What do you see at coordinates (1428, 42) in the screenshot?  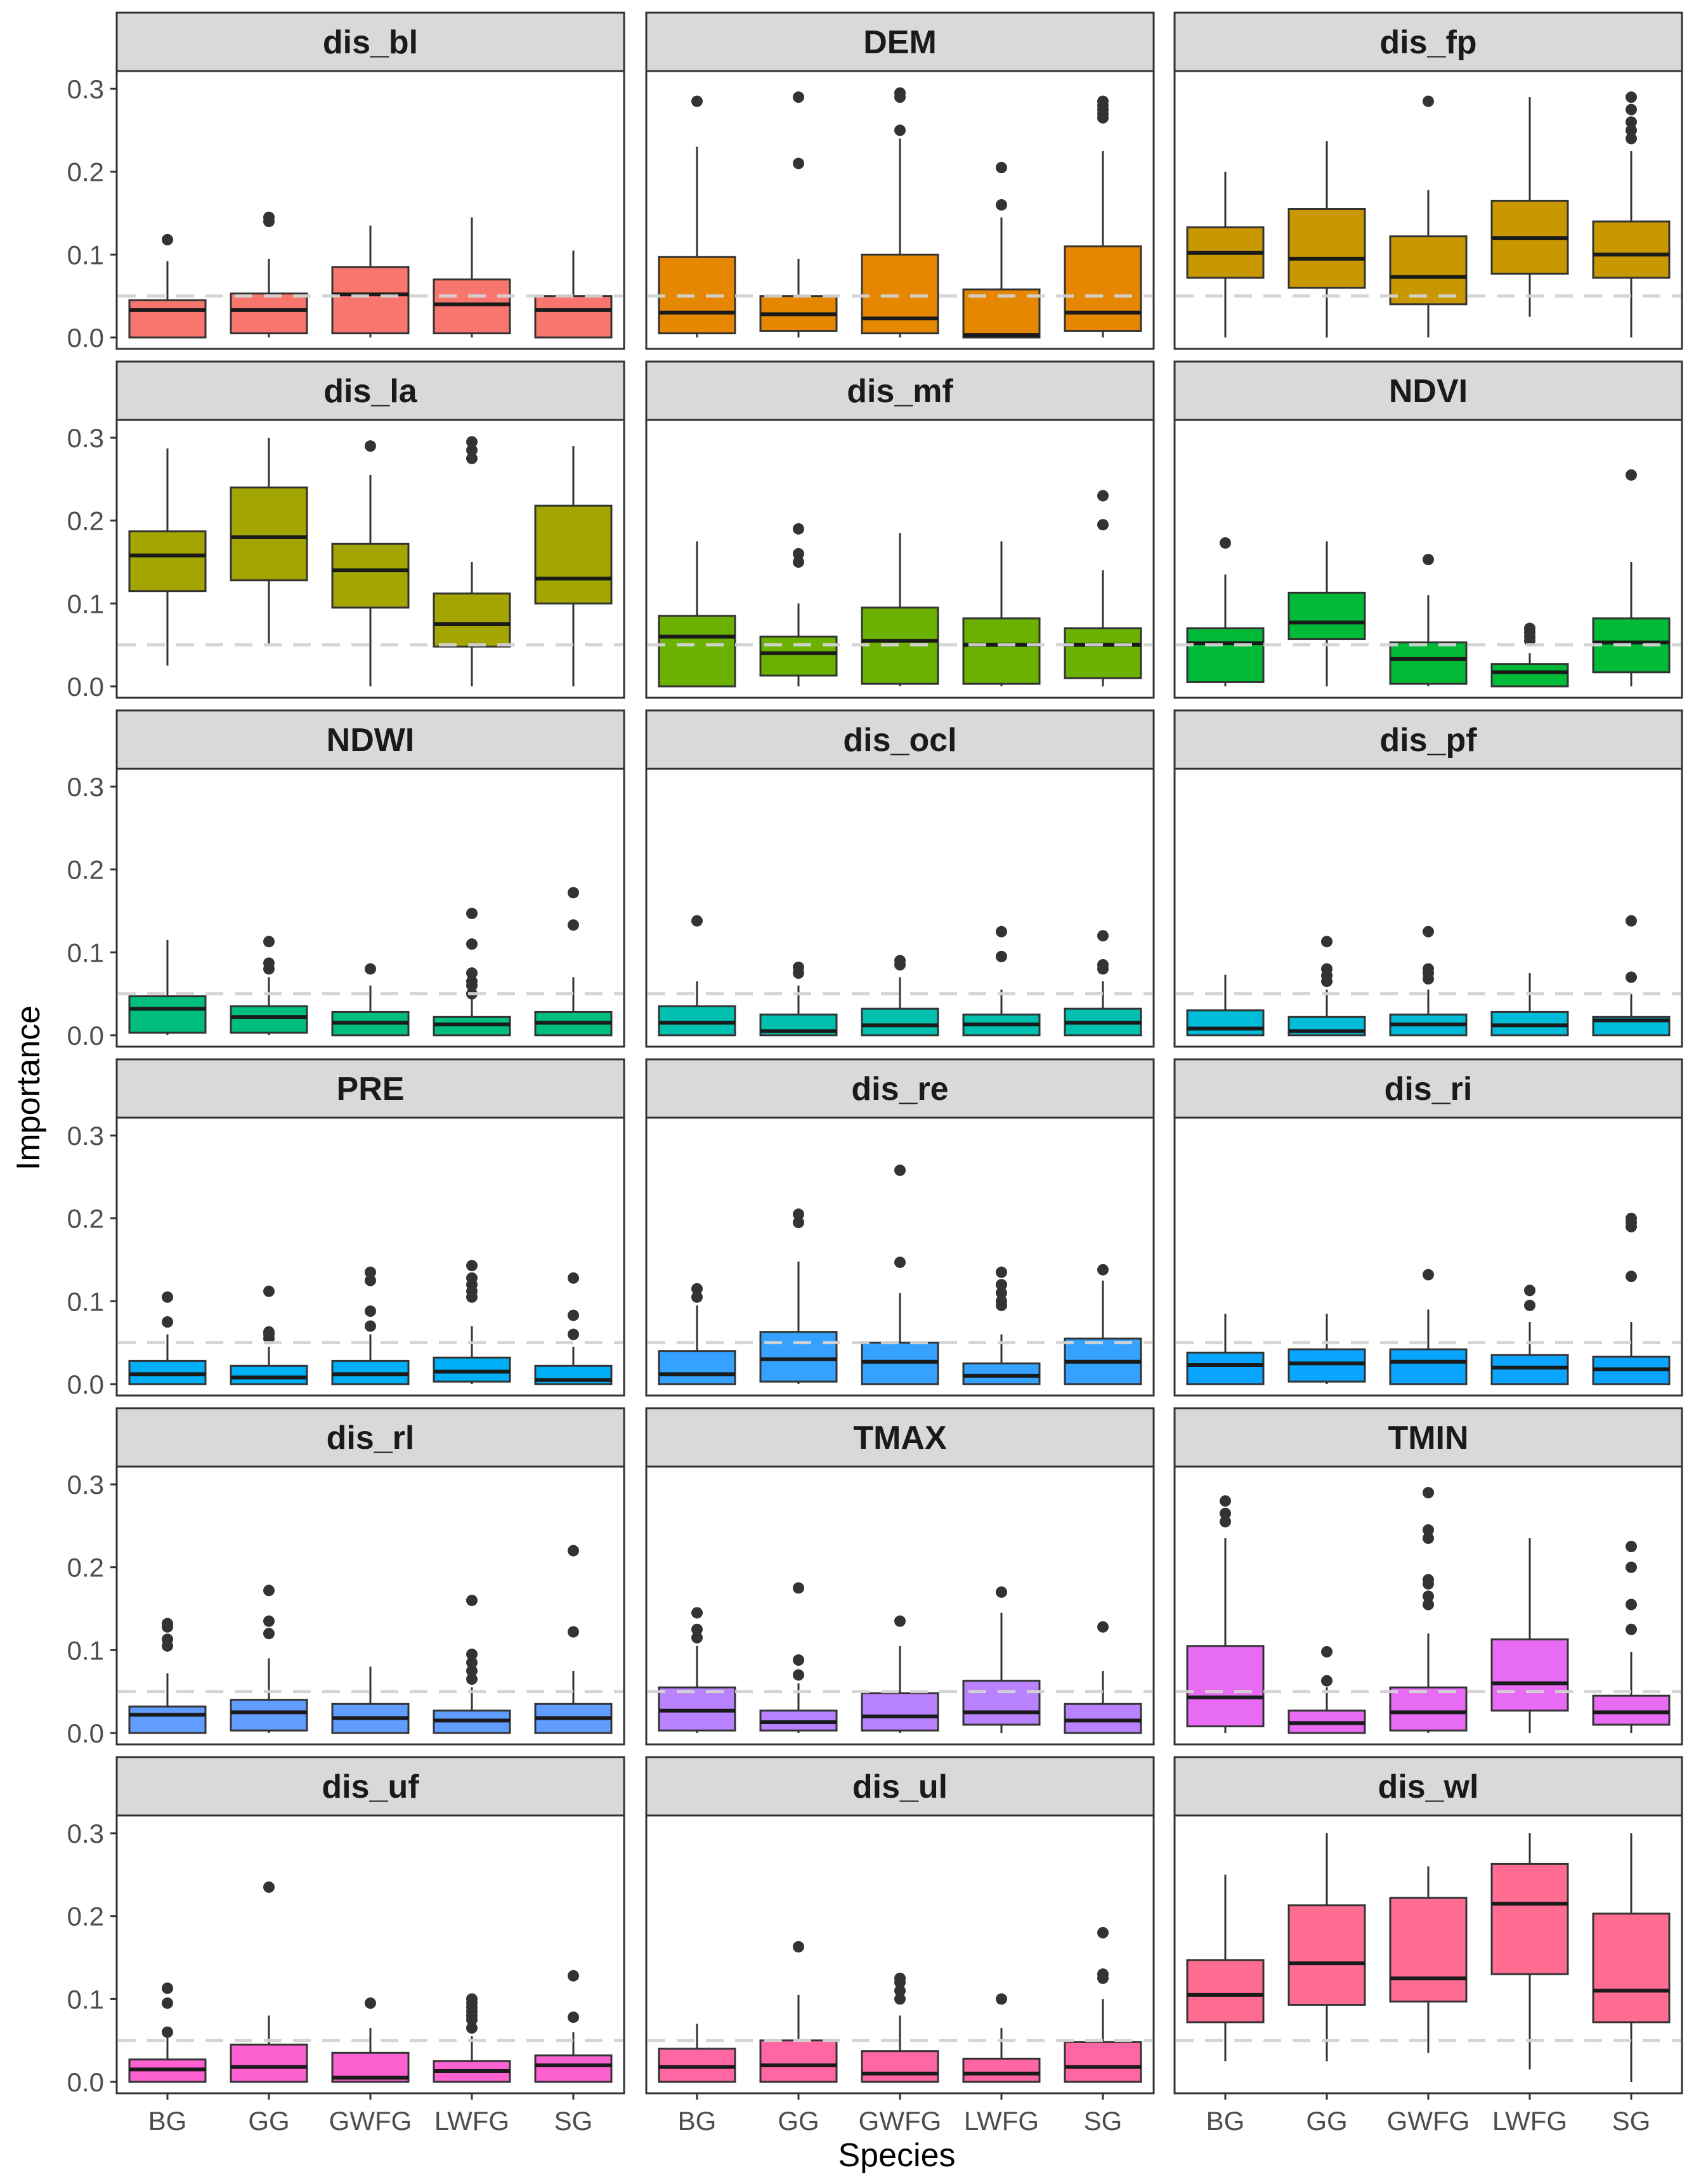 I see `facet-strip-label: dis_fp` at bounding box center [1428, 42].